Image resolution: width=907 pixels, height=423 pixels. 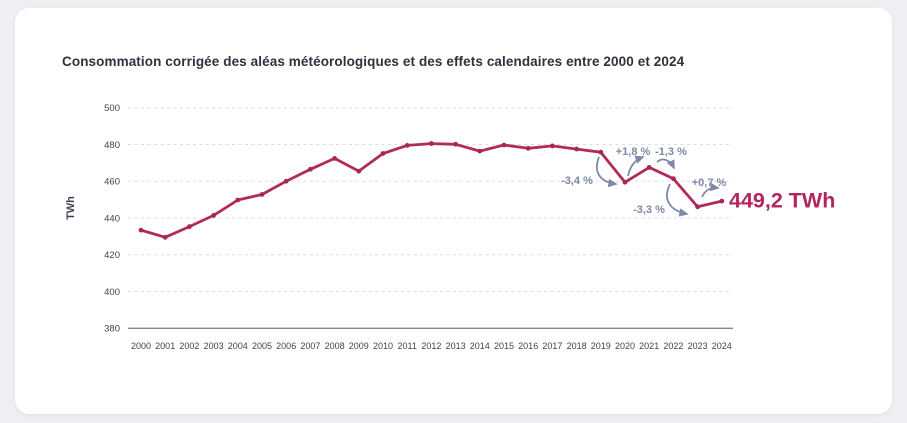 What do you see at coordinates (782, 201) in the screenshot?
I see `end-value-label: 449,2 TWh` at bounding box center [782, 201].